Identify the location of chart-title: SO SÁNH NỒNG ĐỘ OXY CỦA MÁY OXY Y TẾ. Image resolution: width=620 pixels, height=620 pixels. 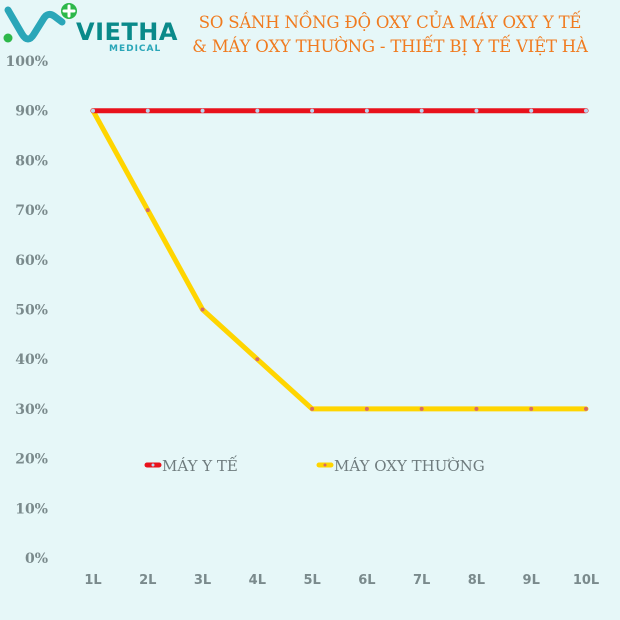
(390, 22).